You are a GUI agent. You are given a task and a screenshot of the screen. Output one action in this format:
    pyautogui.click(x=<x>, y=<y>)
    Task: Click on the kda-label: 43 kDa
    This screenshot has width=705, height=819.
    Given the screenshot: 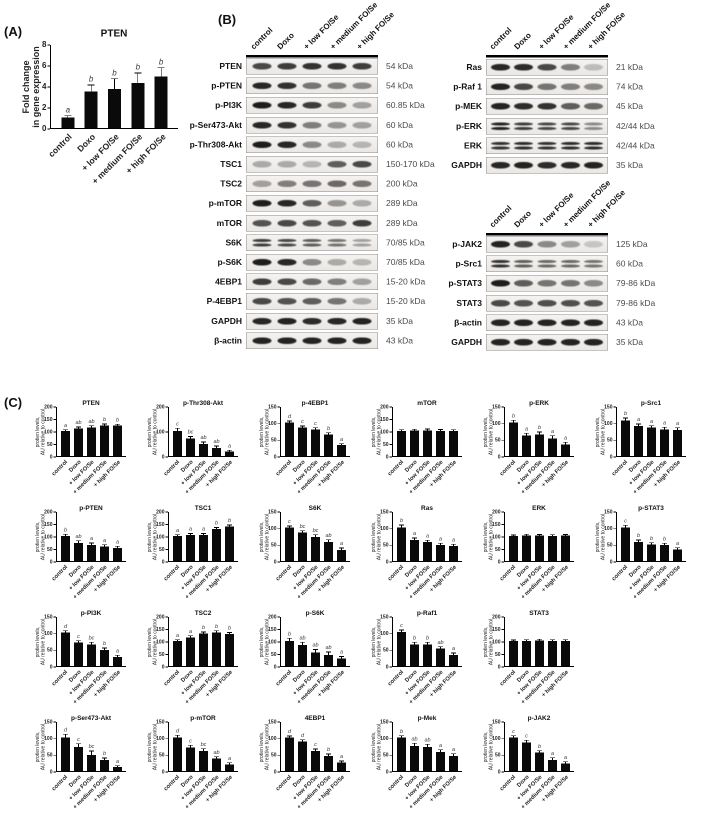 What is the action you would take?
    pyautogui.click(x=399, y=340)
    